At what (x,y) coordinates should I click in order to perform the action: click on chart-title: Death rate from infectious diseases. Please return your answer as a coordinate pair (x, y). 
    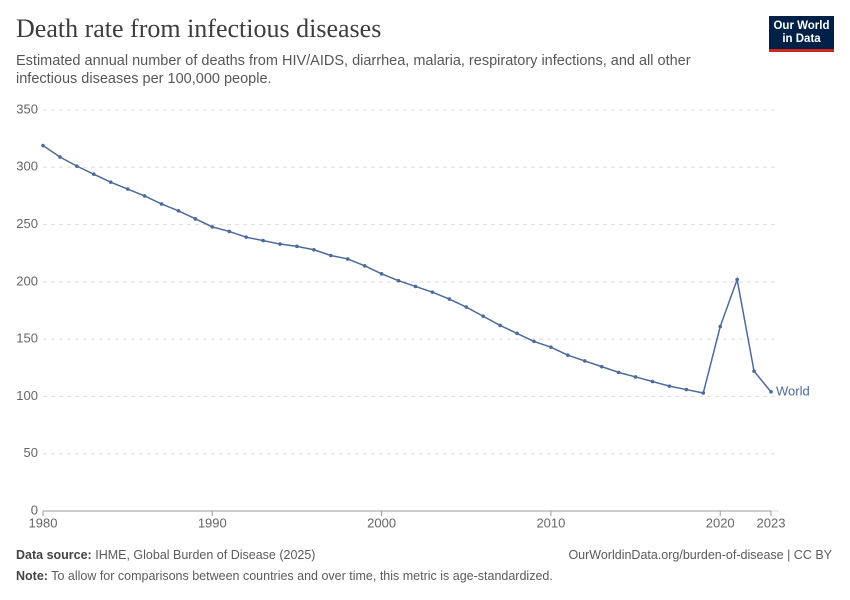
    Looking at the image, I should click on (199, 28).